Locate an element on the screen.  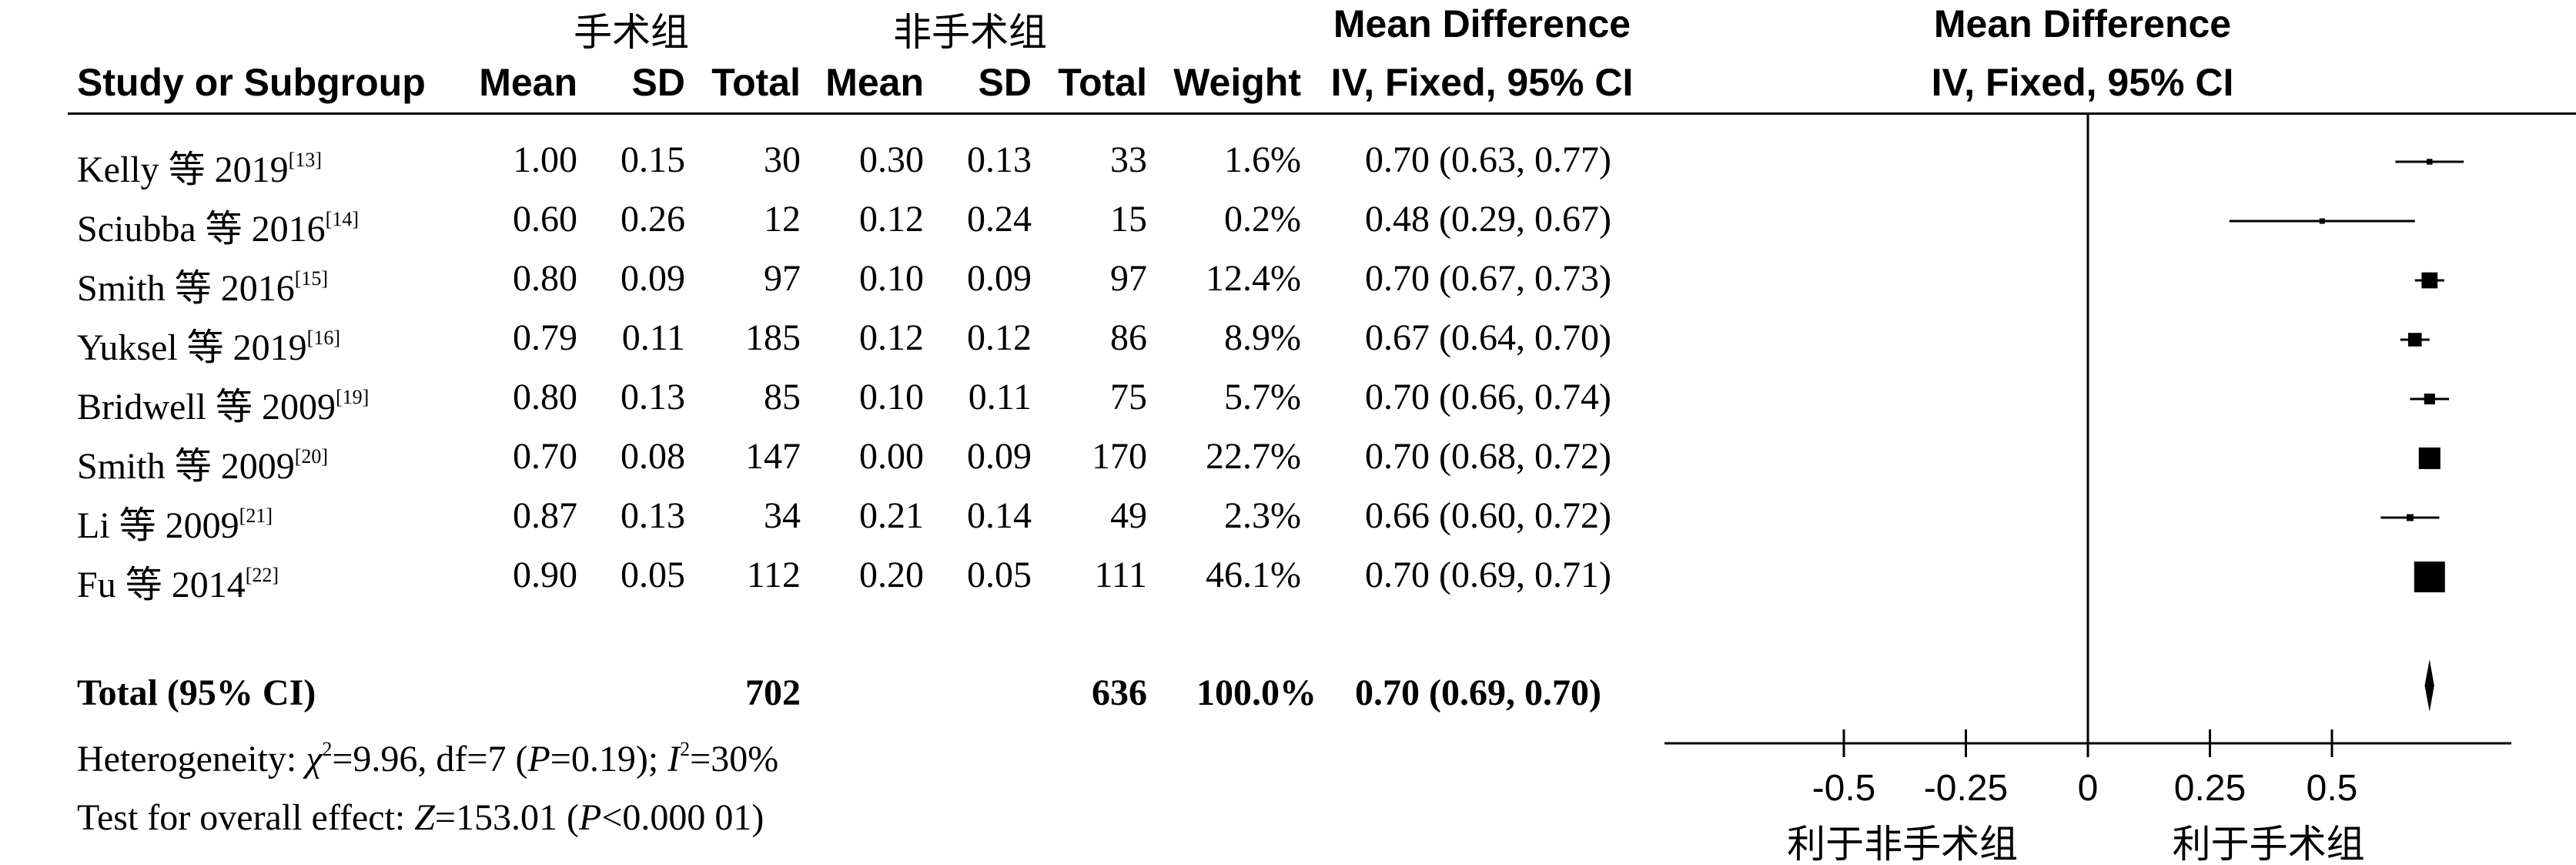
mean-exp-cell: 0.90 is located at coordinates (545, 575).